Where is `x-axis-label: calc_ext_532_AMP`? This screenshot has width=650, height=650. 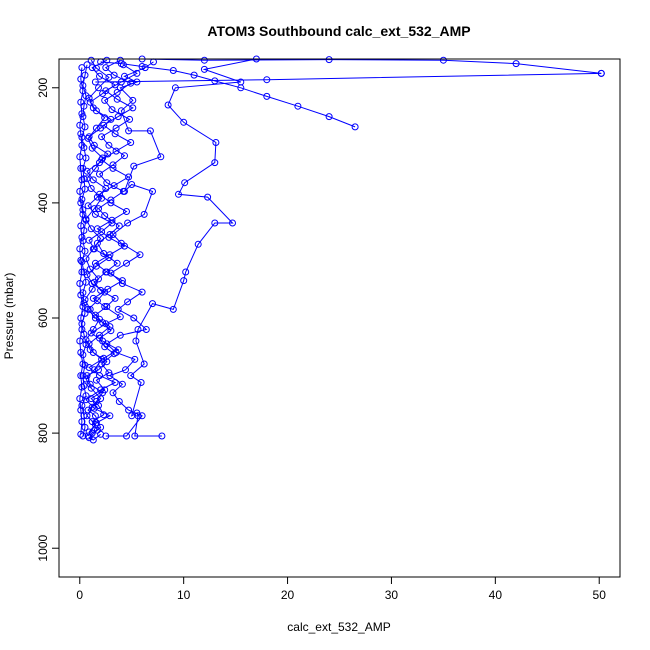 x-axis-label: calc_ext_532_AMP is located at coordinates (338, 627).